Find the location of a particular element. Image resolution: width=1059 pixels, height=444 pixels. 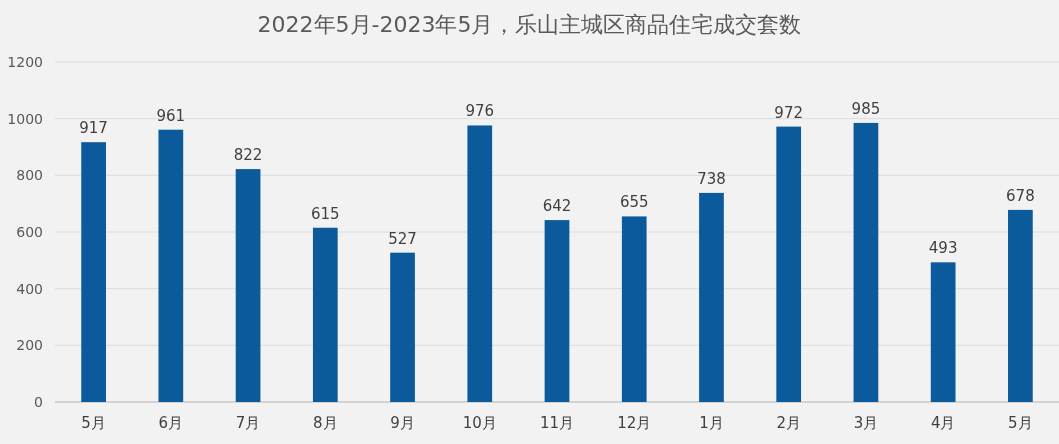

data-label: 985 is located at coordinates (866, 108).